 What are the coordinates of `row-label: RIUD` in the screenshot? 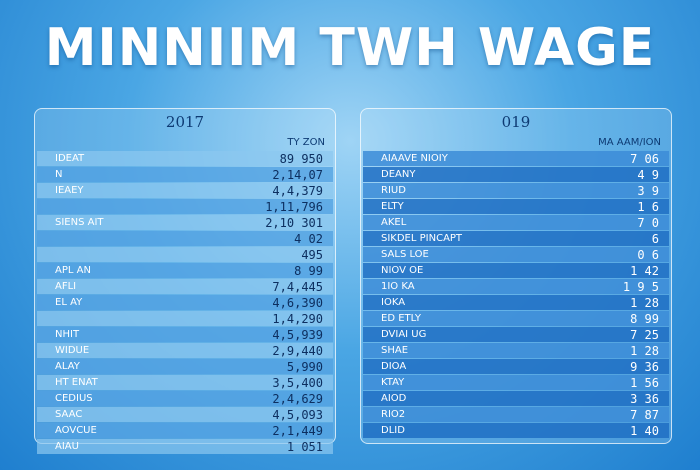 It's located at (393, 190).